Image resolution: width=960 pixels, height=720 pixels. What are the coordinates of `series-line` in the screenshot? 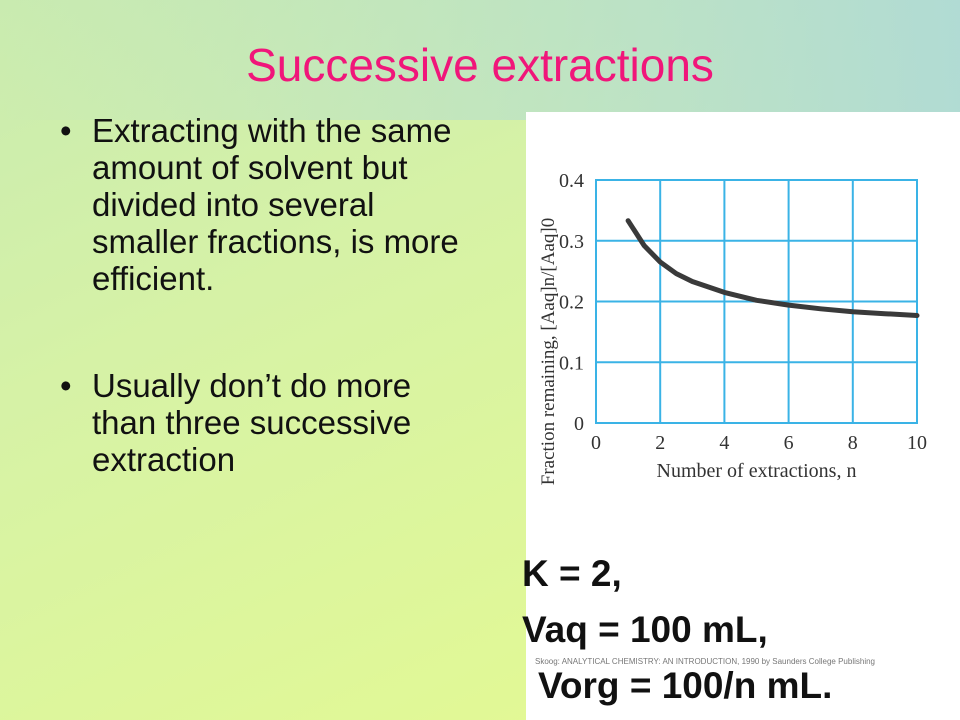 It's located at (772, 268).